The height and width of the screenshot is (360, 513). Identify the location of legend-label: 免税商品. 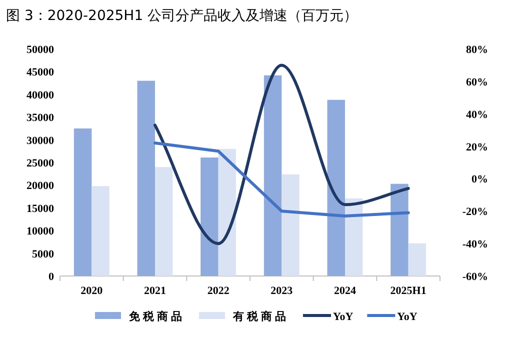
(156, 316).